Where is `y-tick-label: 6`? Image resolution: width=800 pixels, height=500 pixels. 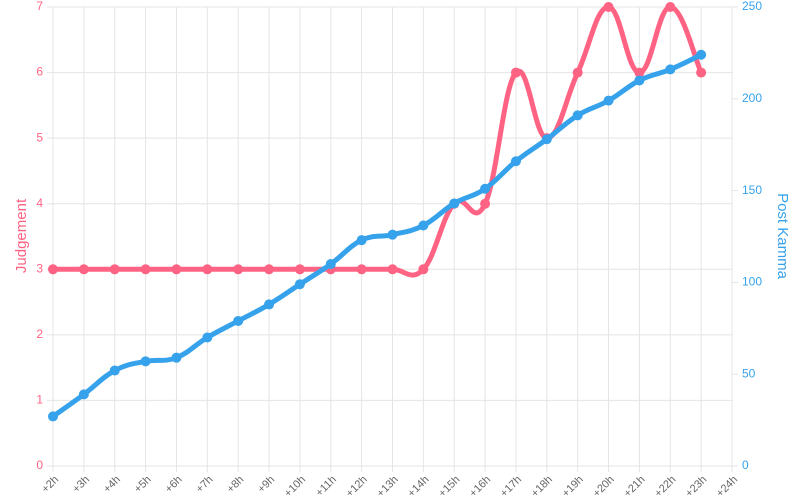
y-tick-label: 6 is located at coordinates (39, 72).